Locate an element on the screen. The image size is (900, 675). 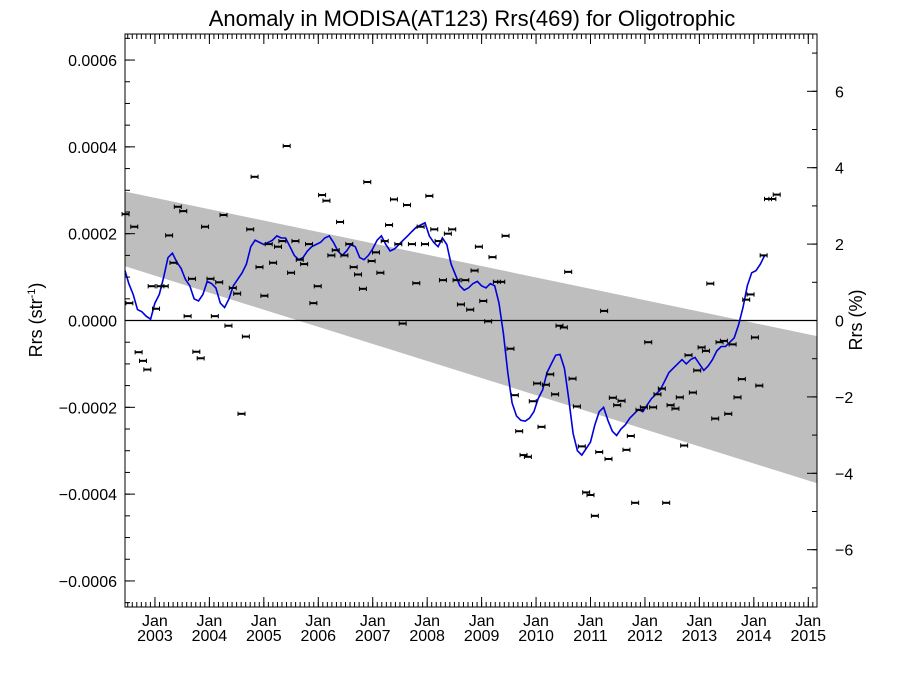
x-tick-year: 2004 is located at coordinates (210, 636).